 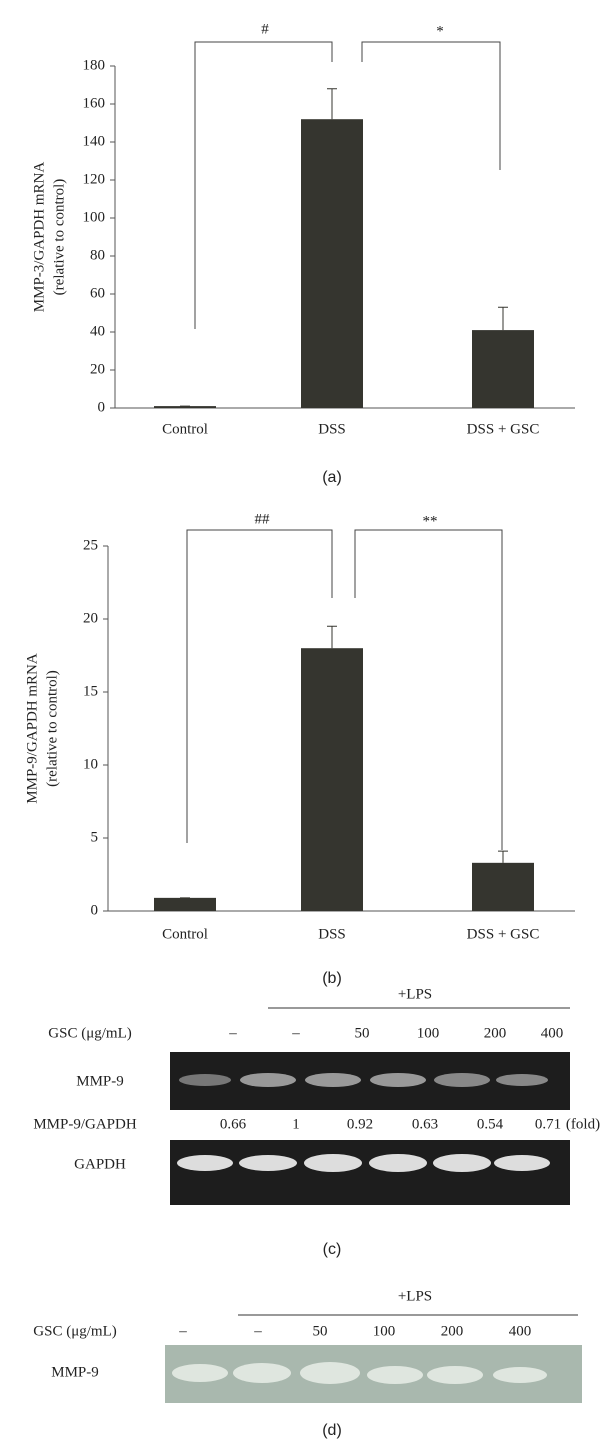 I want to click on y-tick-label: 25, so click(x=90, y=545).